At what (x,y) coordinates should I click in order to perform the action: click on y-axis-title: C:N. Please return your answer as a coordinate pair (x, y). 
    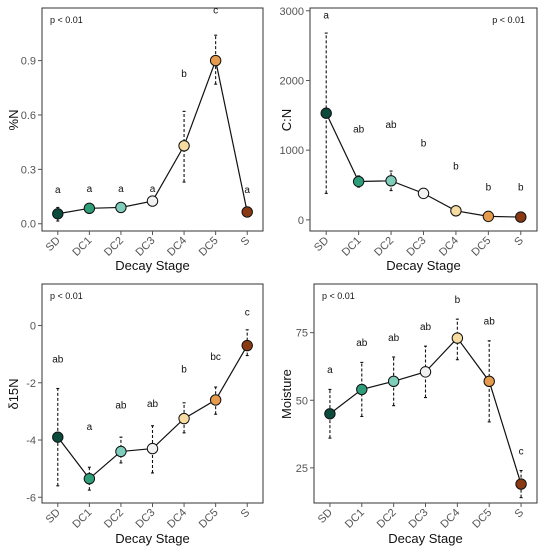
    Looking at the image, I should click on (286, 120).